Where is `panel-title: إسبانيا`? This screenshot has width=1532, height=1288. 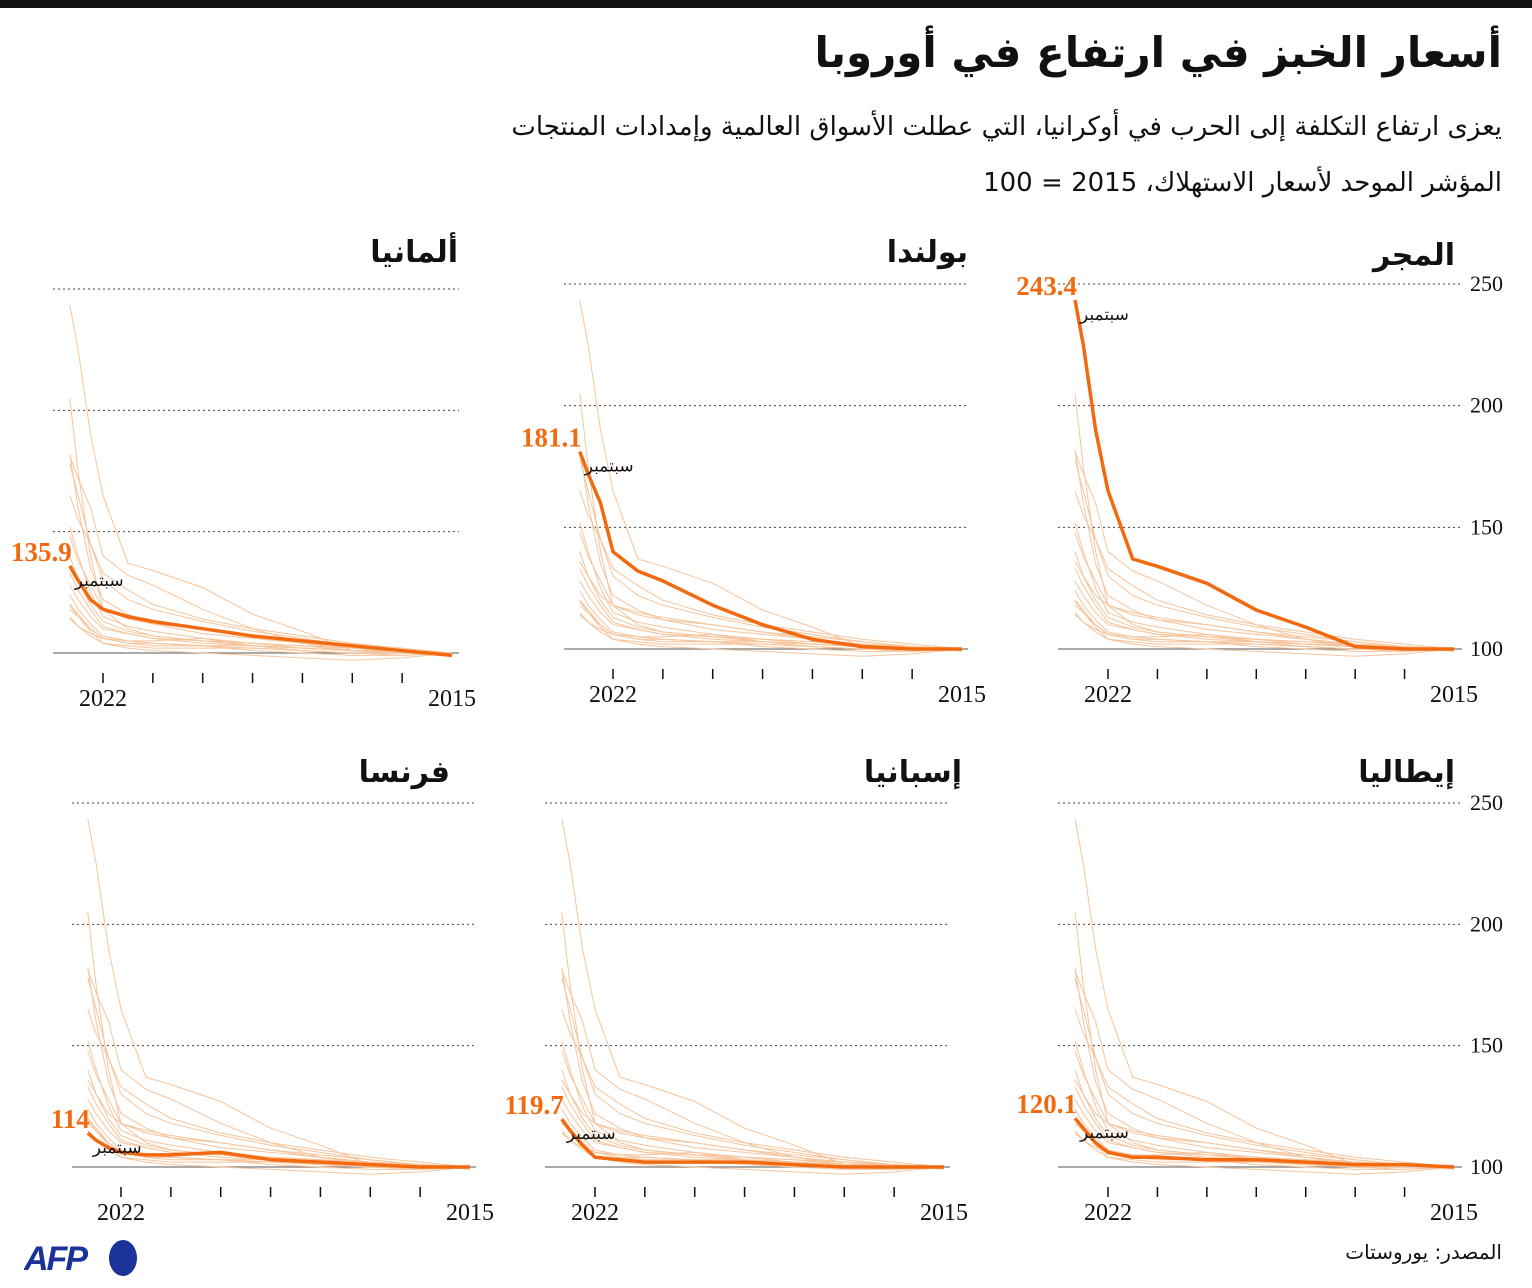
panel-title: إسبانيا is located at coordinates (913, 772).